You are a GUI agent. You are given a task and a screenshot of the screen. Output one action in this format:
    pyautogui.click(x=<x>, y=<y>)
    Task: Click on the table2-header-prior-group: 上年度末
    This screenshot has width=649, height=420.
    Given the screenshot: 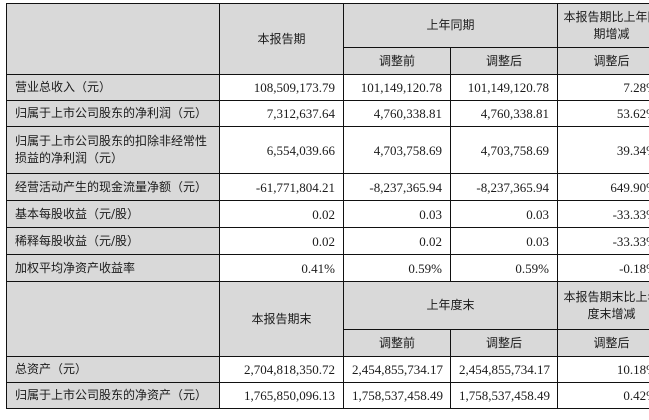 What is the action you would take?
    pyautogui.click(x=450, y=305)
    